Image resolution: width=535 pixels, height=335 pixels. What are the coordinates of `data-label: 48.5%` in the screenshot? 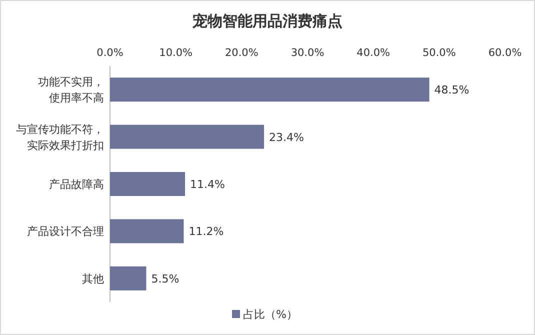 It's located at (452, 90).